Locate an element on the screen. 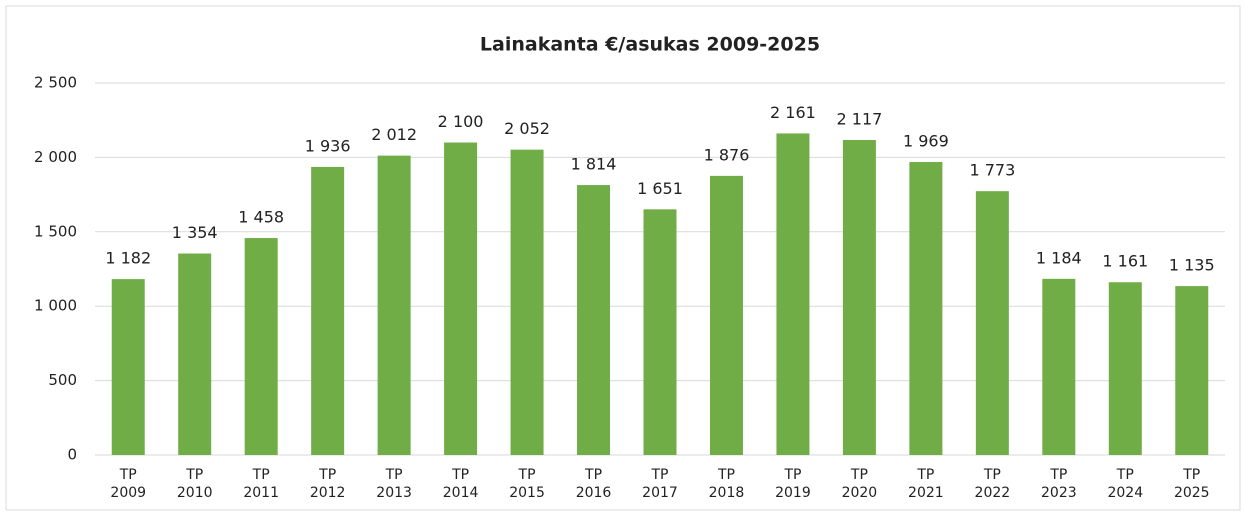  x-tick-label: TP 2024 is located at coordinates (1125, 484).